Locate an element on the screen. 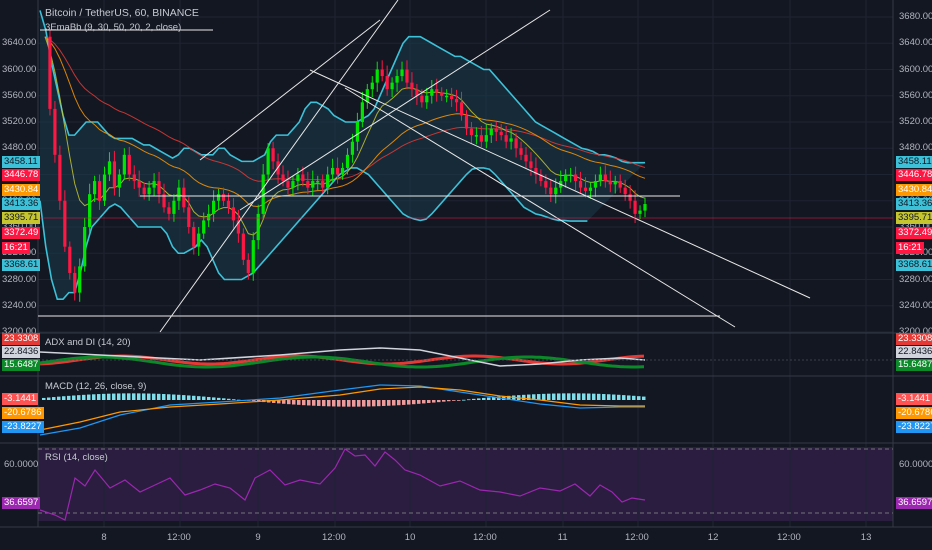  macd-right-tag: -3.1441 is located at coordinates (914, 399).